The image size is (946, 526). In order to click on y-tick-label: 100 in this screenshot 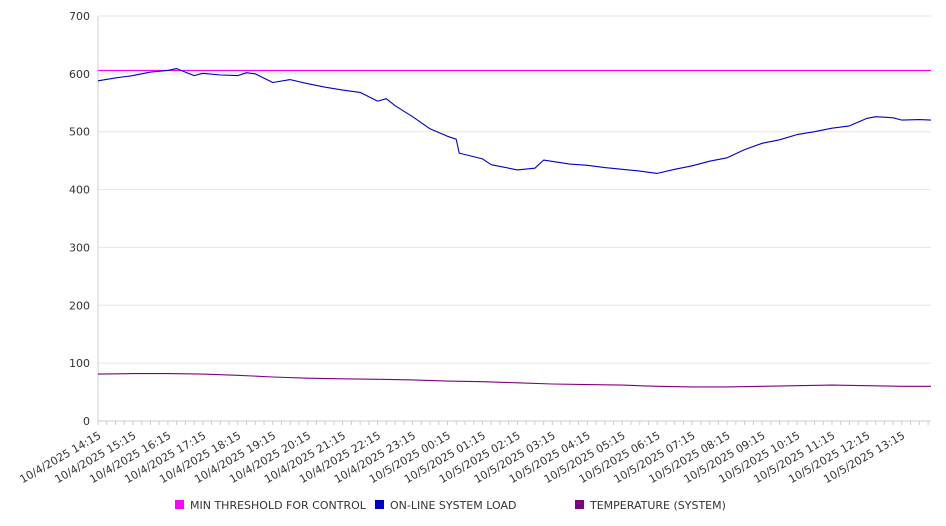, I will do `click(79, 363)`.